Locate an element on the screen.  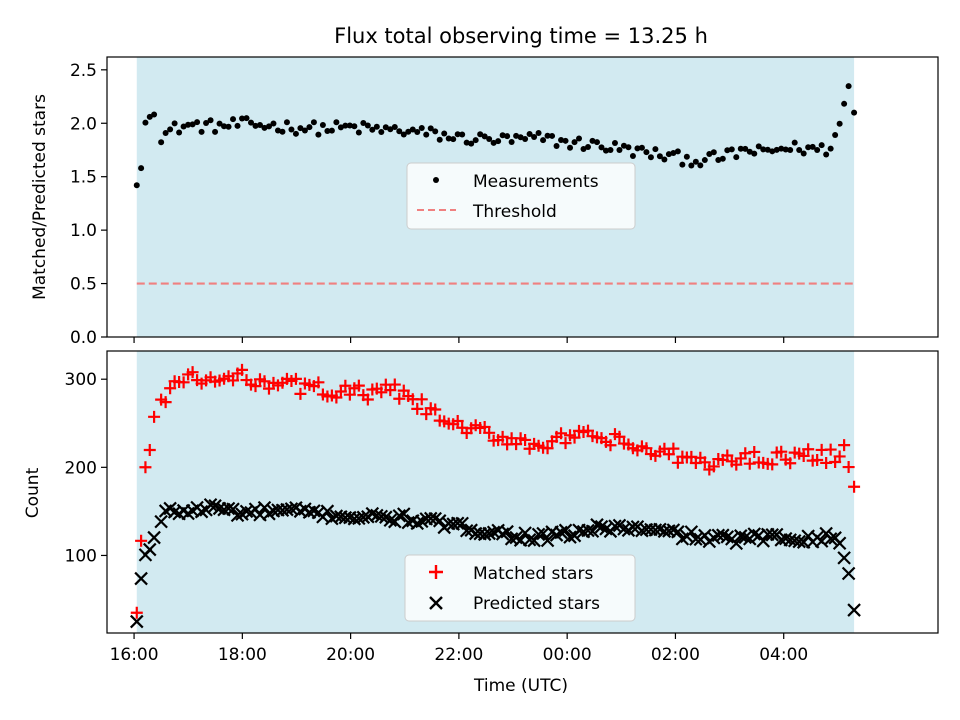
bottom-y-axis: 100 200 300 is located at coordinates (86, 468).